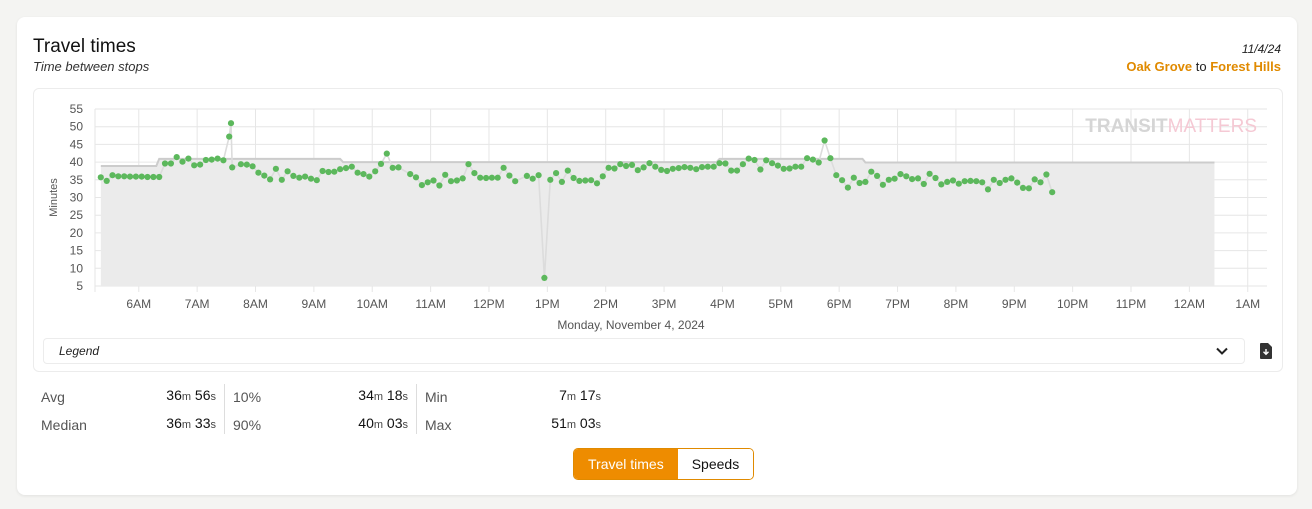  I want to click on speeds-button: Speeds, so click(715, 464).